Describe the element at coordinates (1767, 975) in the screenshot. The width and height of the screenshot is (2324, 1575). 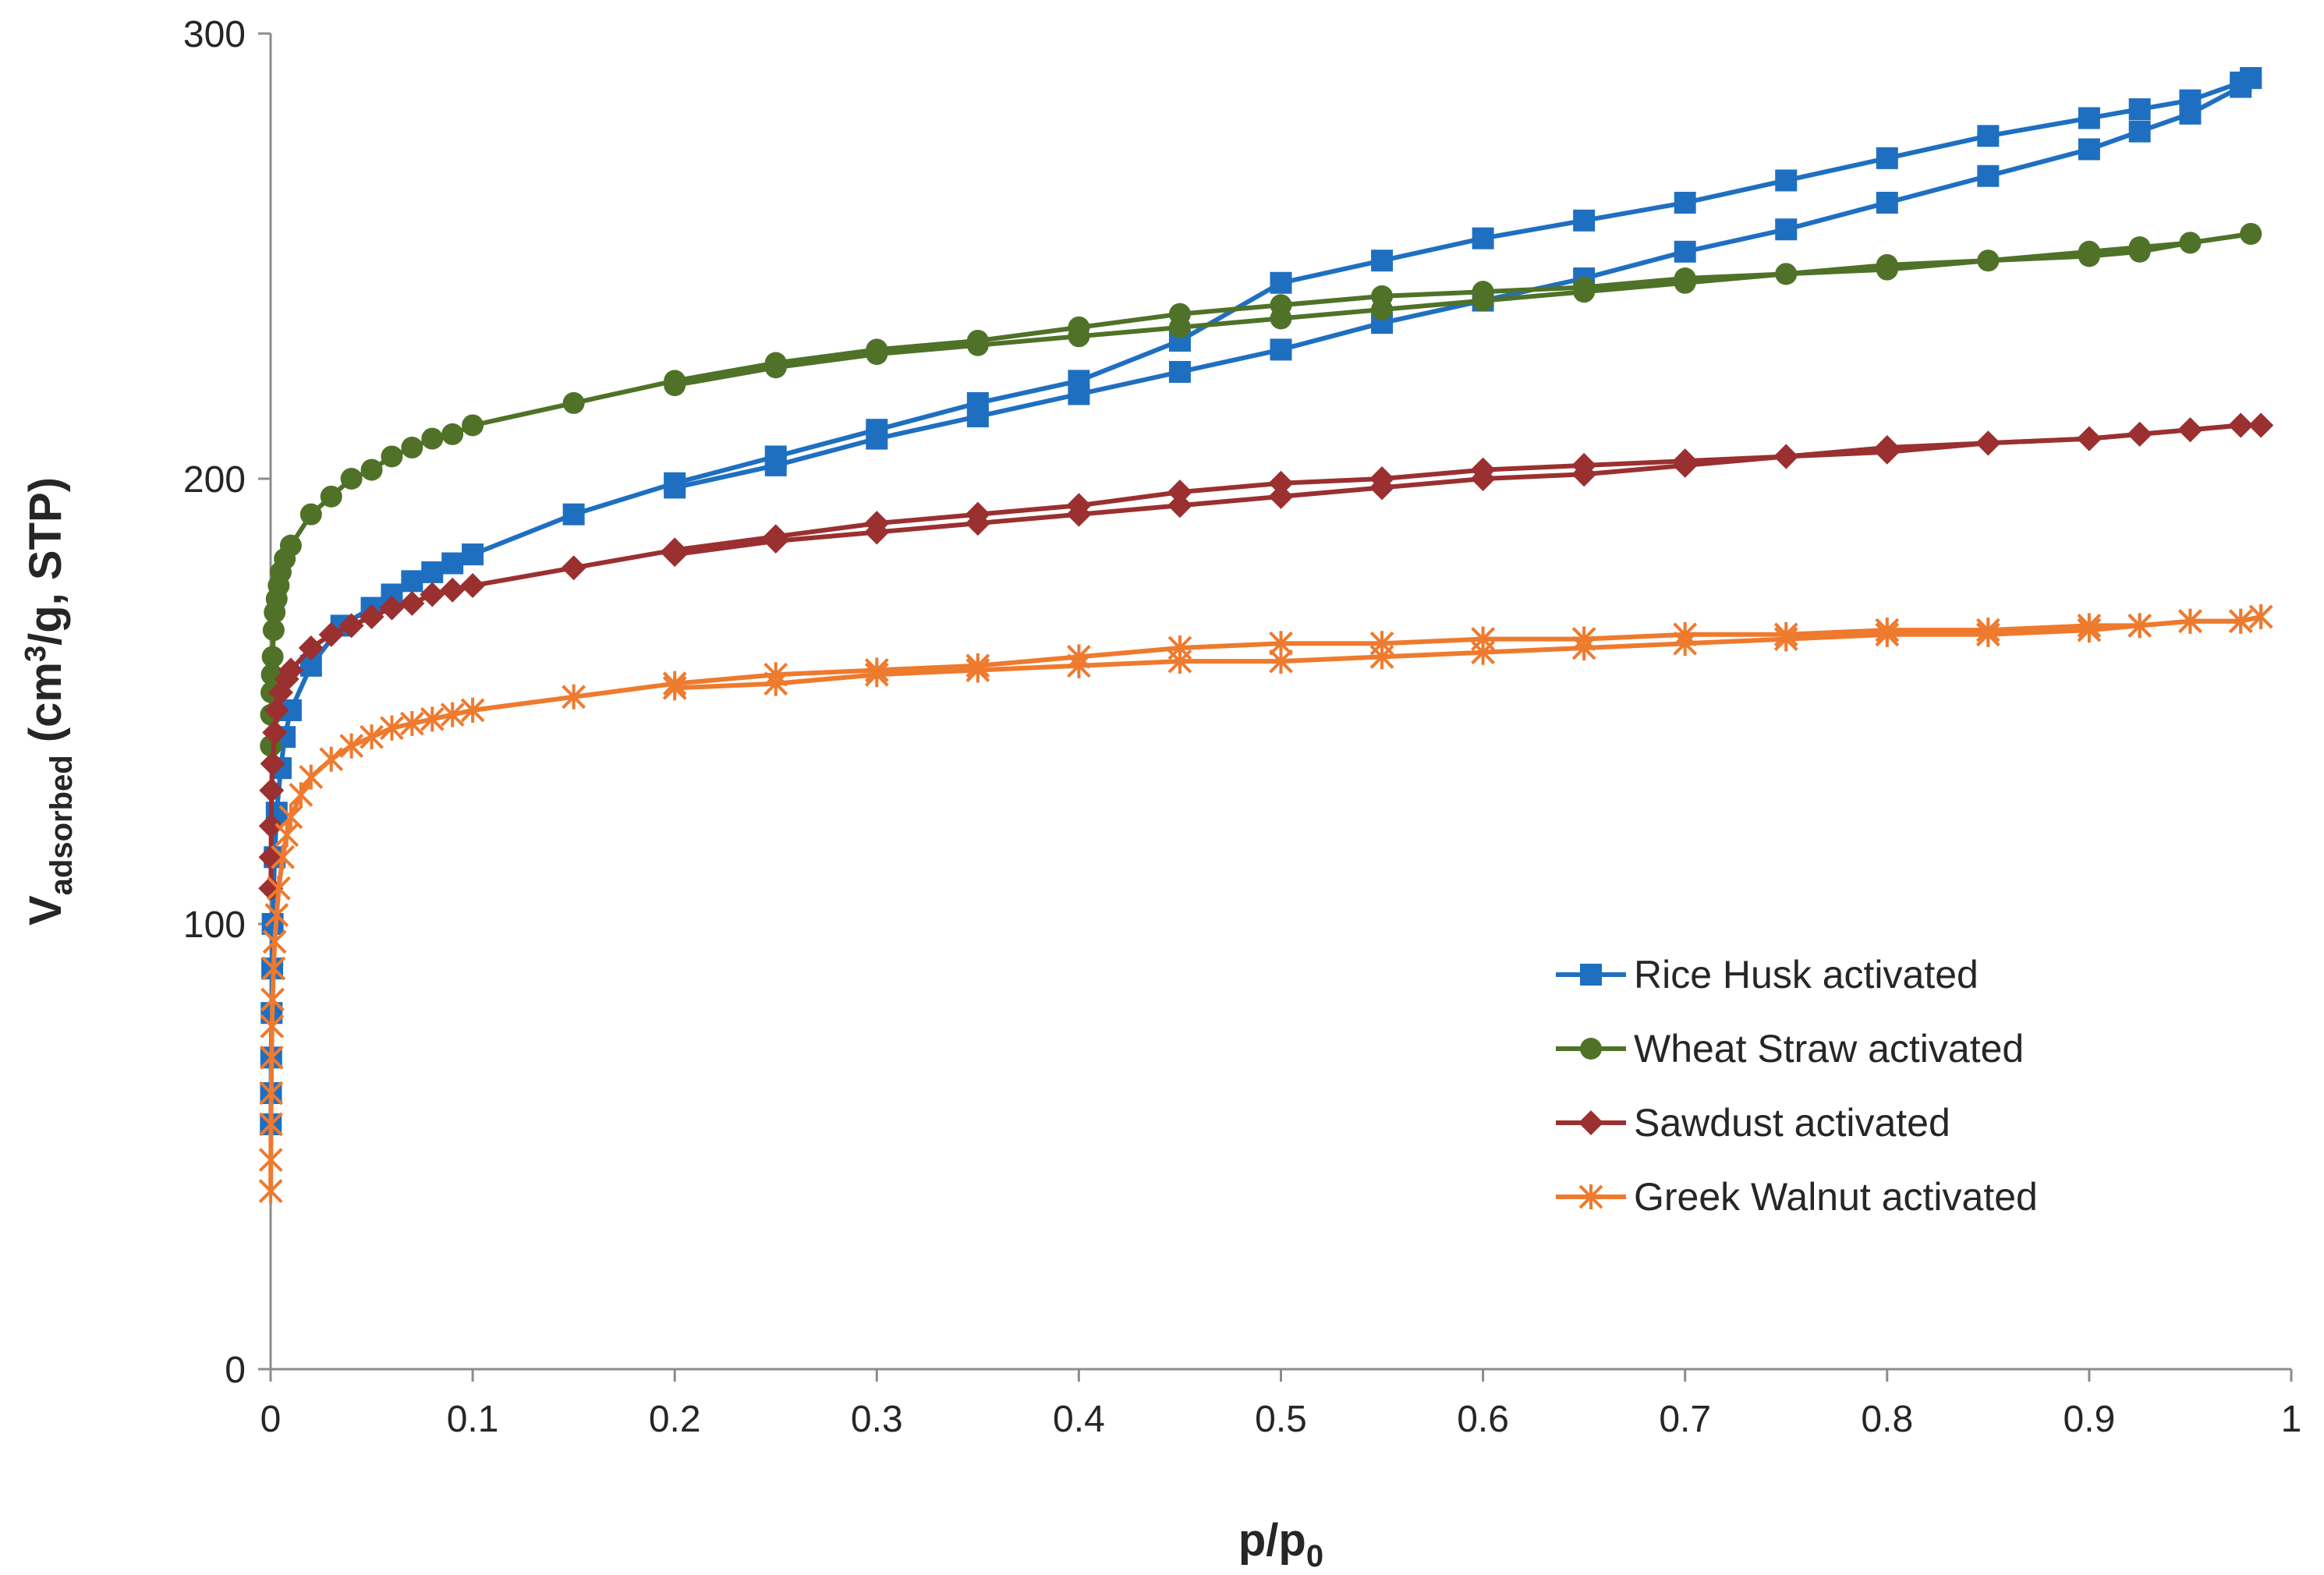
I see `legend-item: Rice Husk activated` at that location.